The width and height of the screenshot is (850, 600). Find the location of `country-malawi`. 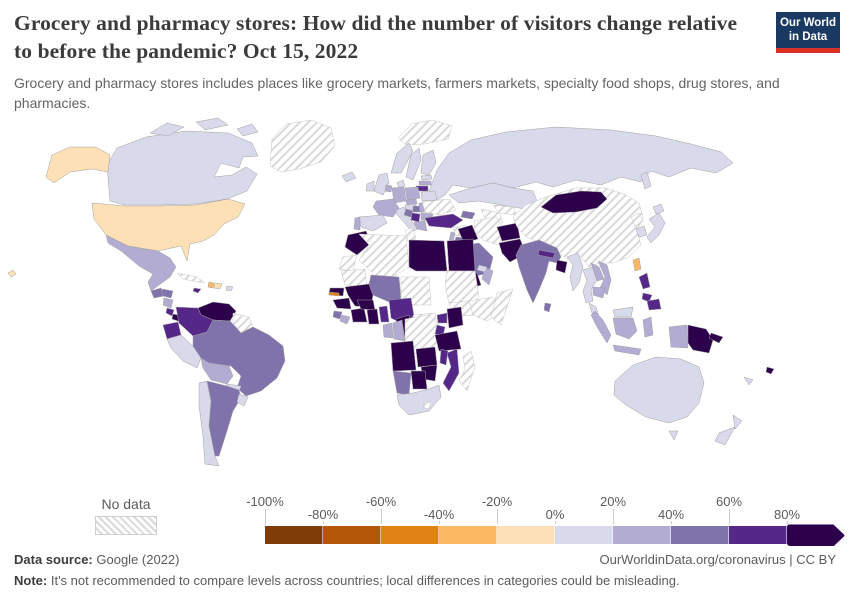

country-malawi is located at coordinates (444, 357).